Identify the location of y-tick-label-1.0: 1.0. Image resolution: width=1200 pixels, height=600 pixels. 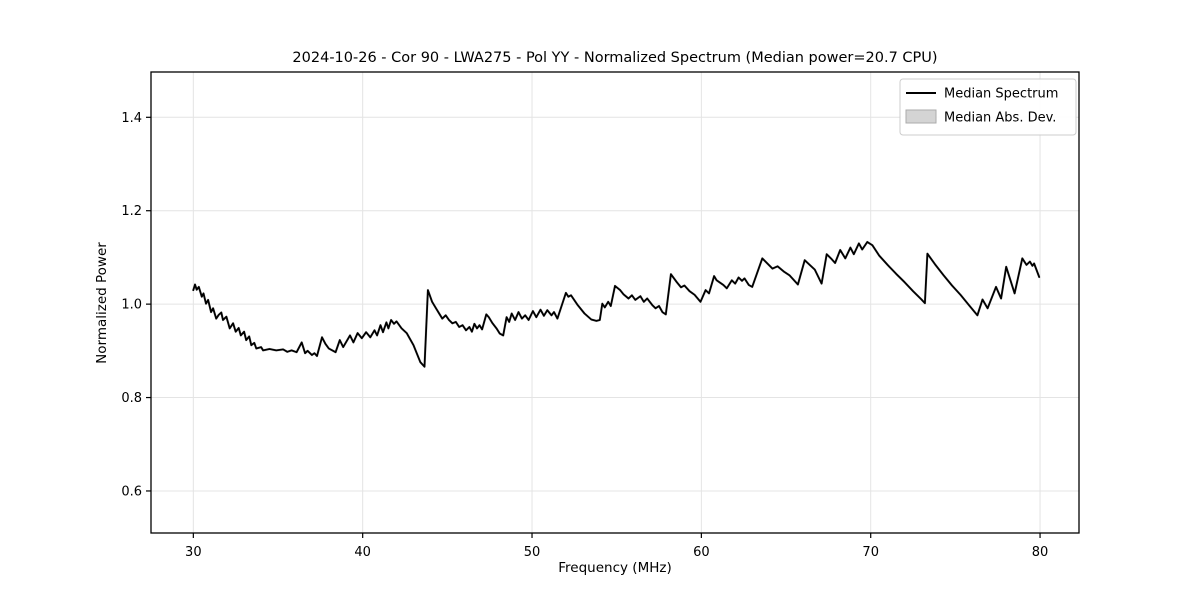
(131, 305).